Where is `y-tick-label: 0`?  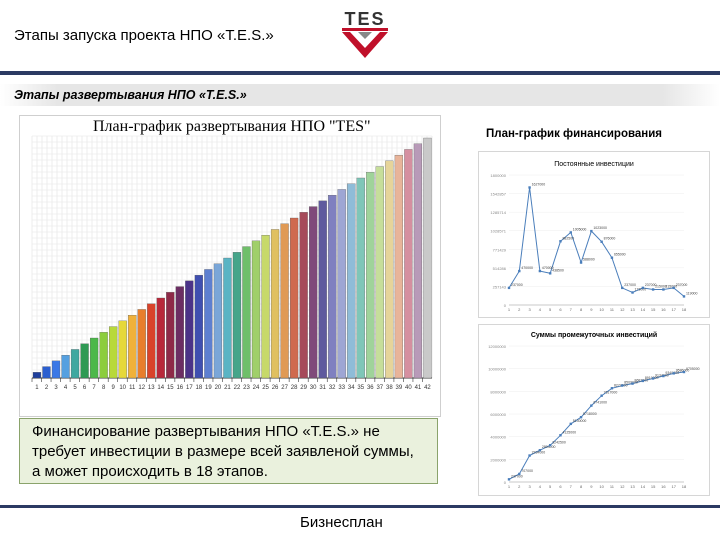
y-tick-label: 0 is located at coordinates (505, 305).